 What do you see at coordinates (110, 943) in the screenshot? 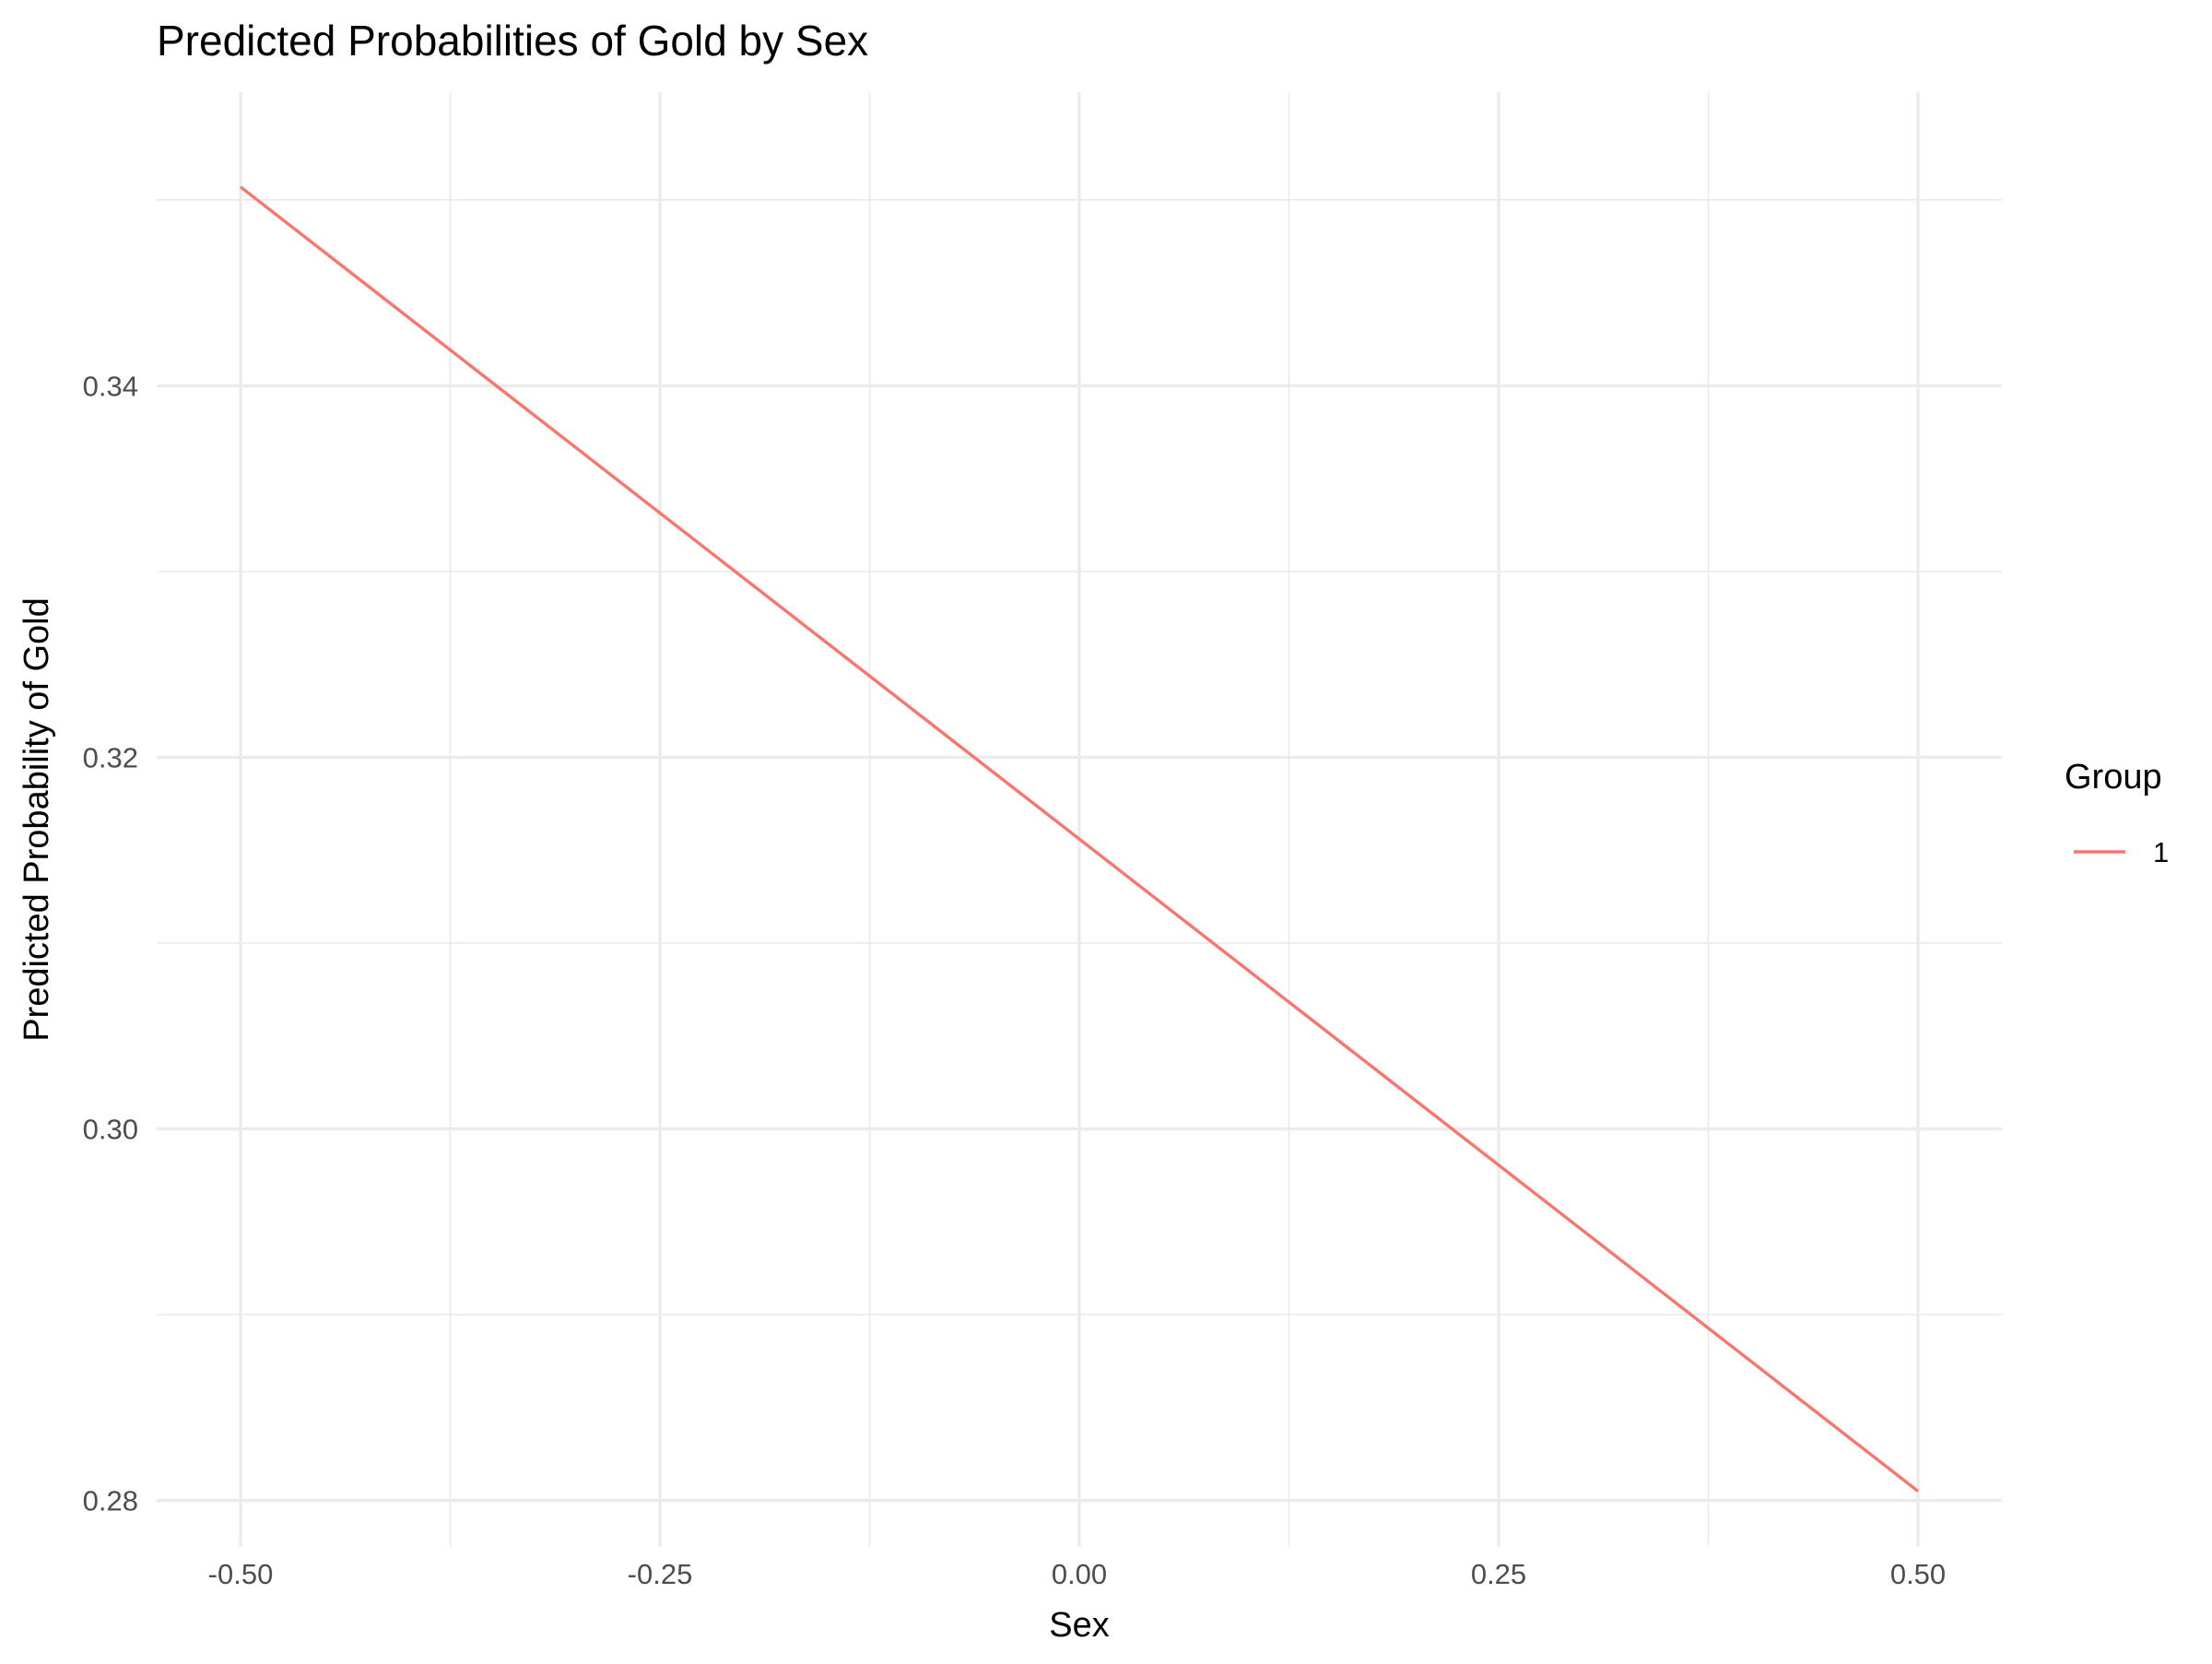
I see `y-axis-ticks: 0.28 0.30 0.32 0.34` at bounding box center [110, 943].